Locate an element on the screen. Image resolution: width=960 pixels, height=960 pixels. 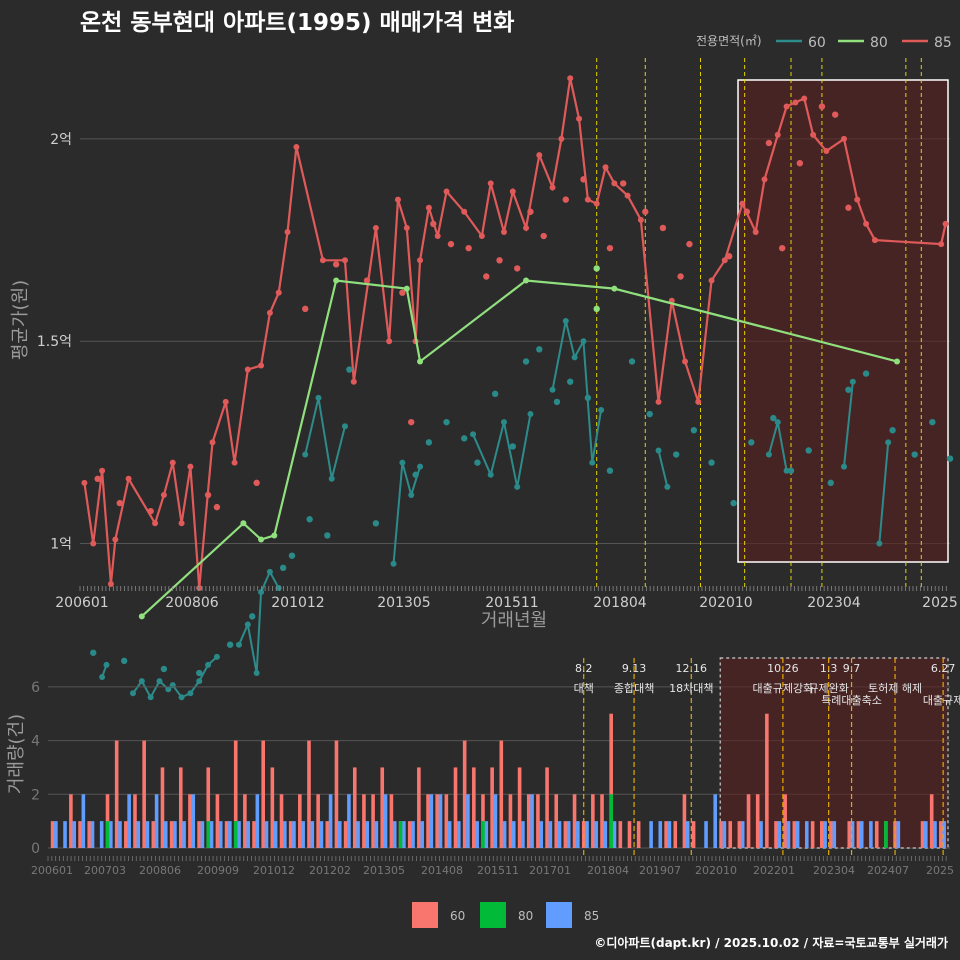
x-tick-label: 202407 is located at coordinates (888, 870).